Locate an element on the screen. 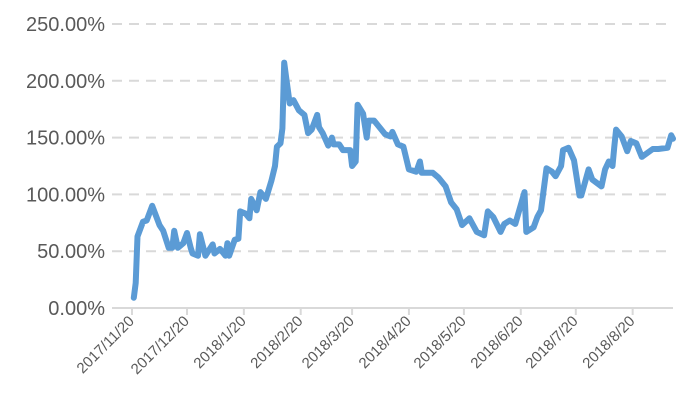 The width and height of the screenshot is (684, 420). x-tick-label: 2018/3/20 is located at coordinates (328, 342).